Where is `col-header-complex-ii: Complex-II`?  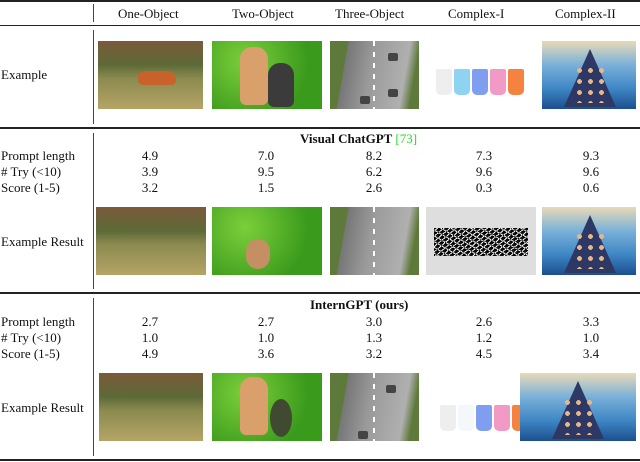
col-header-complex-ii: Complex-II is located at coordinates (585, 13).